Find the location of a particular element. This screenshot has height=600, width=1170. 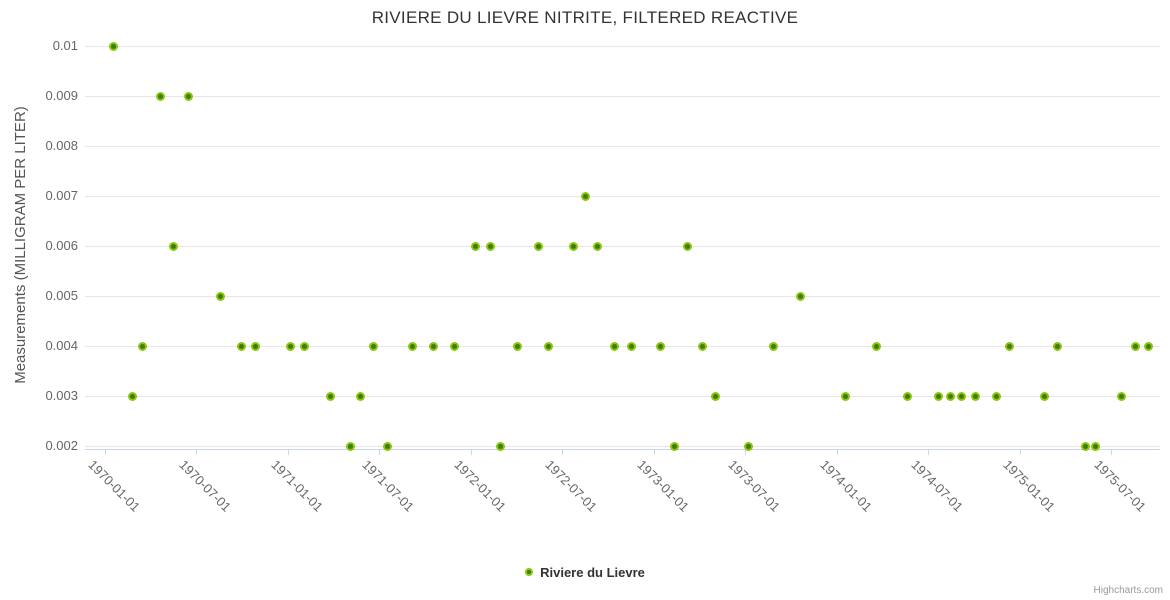

x-axis-tick-label: 1971-07-01 is located at coordinates (388, 486).